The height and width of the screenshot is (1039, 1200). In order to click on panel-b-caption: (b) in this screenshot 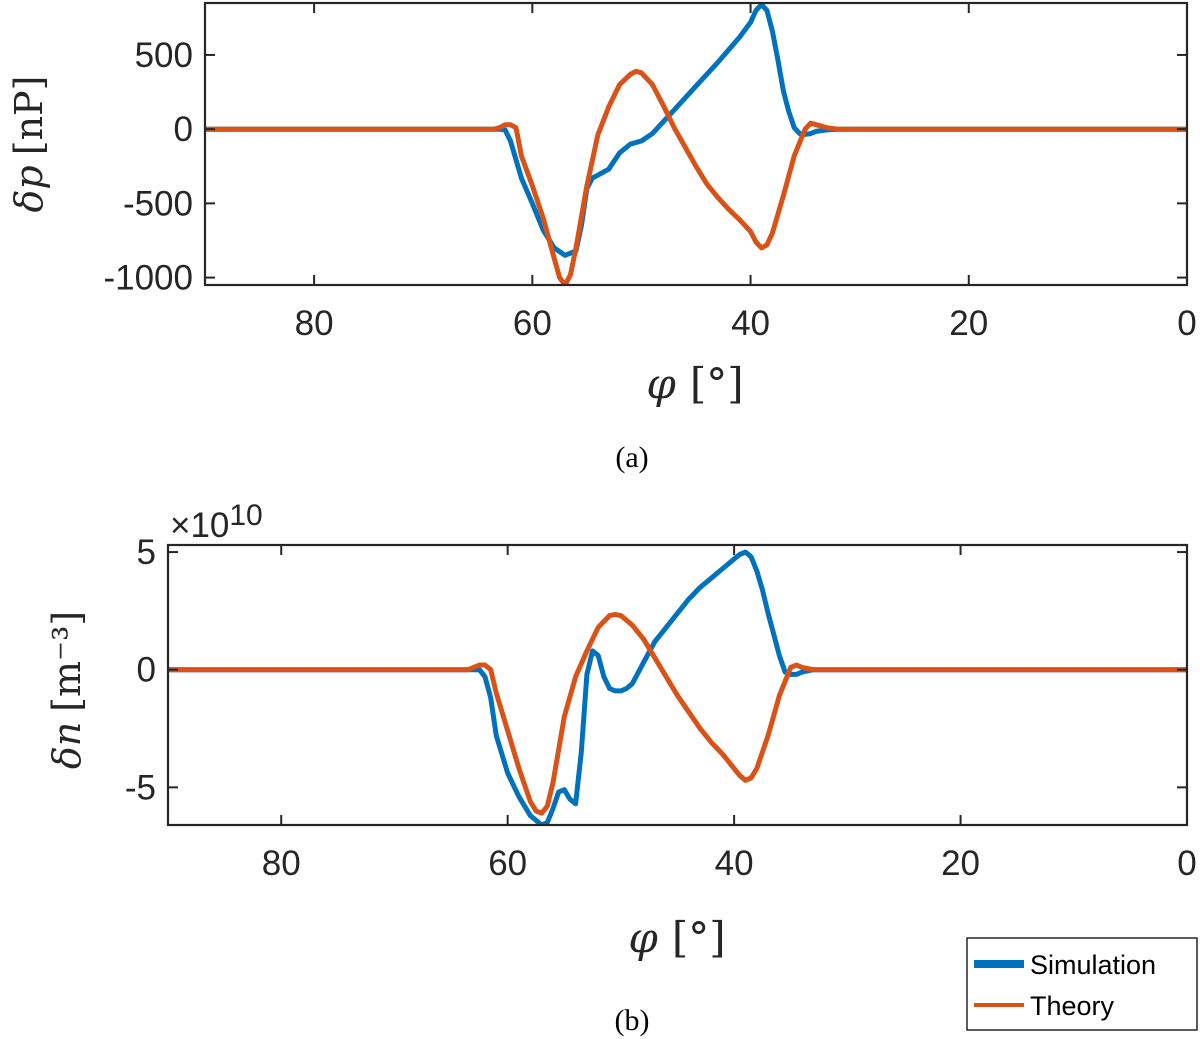, I will do `click(632, 1020)`.